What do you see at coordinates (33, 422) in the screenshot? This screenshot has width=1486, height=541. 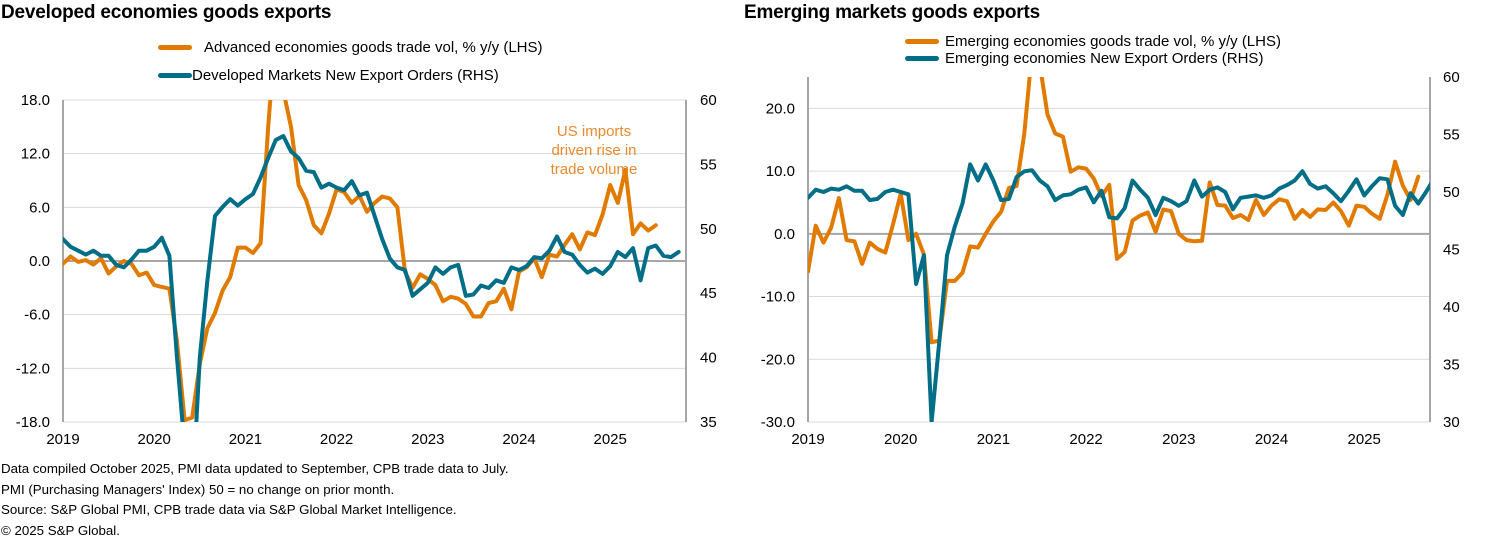 I see `left-axis-tick-label: -18.0` at bounding box center [33, 422].